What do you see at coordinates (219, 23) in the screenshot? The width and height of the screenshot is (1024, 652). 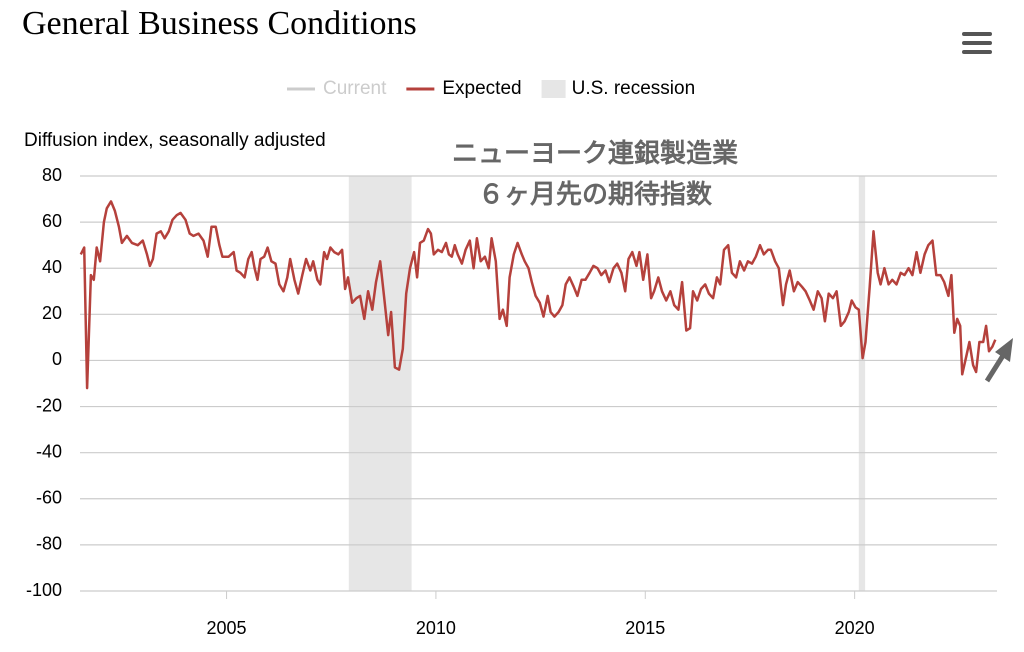 I see `chart-title: General Business Conditions` at bounding box center [219, 23].